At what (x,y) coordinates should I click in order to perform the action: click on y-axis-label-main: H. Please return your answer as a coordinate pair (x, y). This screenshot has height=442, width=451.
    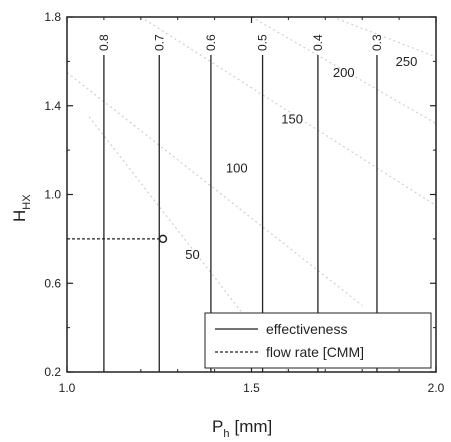
    Looking at the image, I should click on (19, 216).